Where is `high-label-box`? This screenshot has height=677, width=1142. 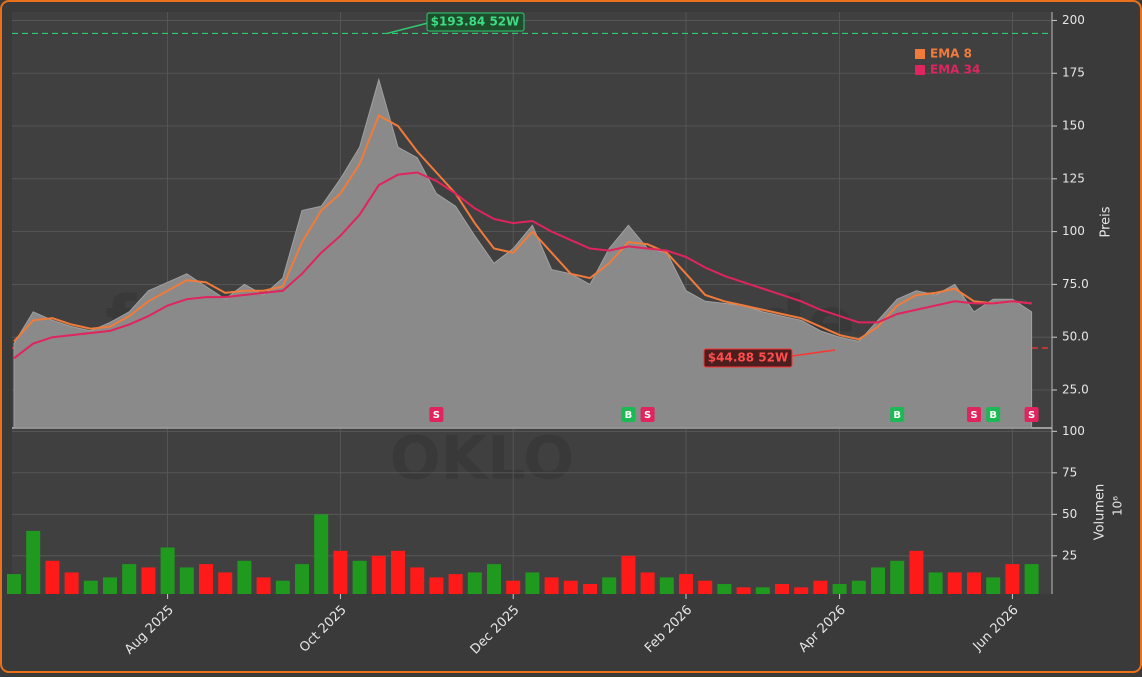
high-label-box is located at coordinates (475, 22).